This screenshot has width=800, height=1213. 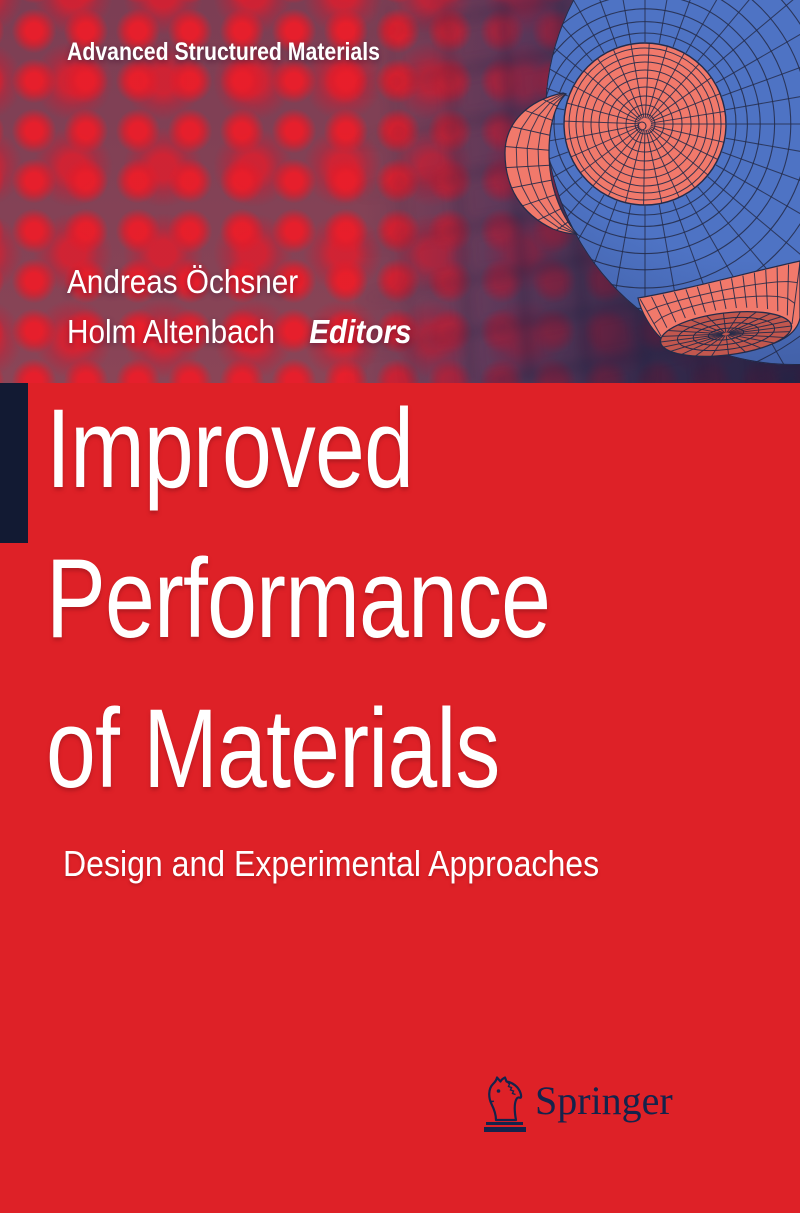 What do you see at coordinates (239, 307) in the screenshot?
I see `editors-block: Andreas Öchsner Holm Altenbach Editors` at bounding box center [239, 307].